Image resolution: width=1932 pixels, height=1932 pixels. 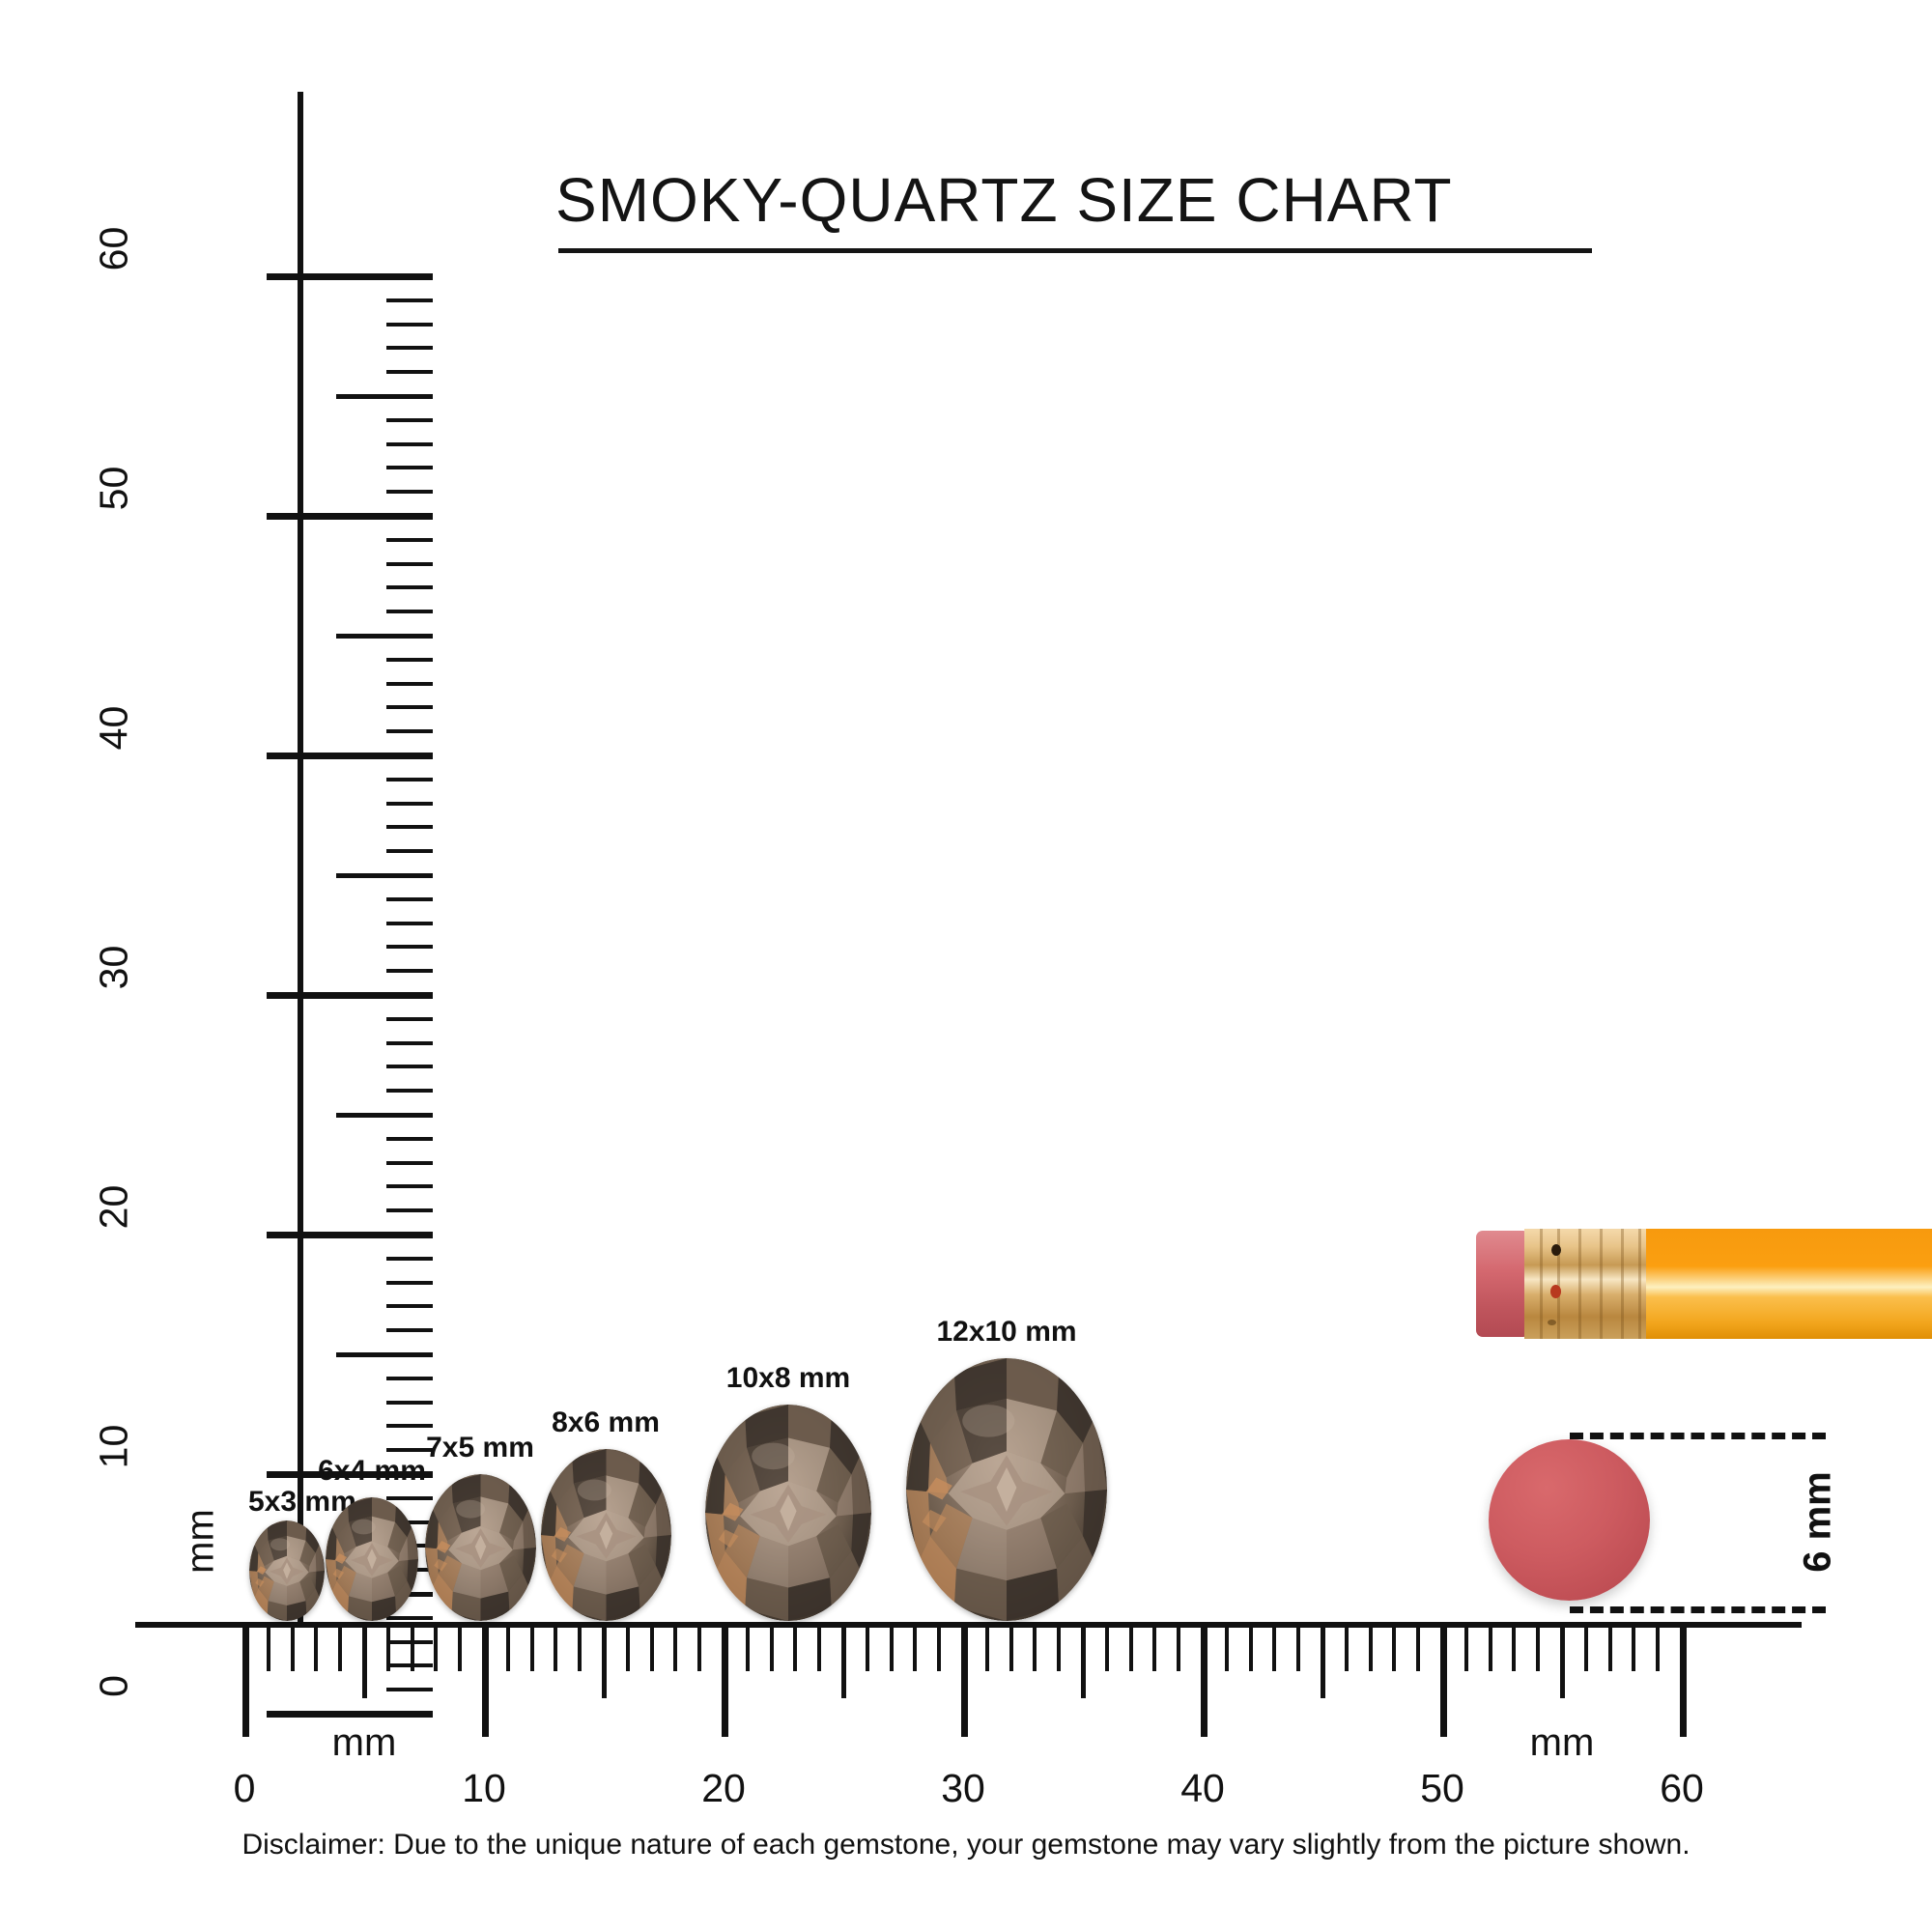 I want to click on hruler-label-20: 20, so click(x=723, y=1788).